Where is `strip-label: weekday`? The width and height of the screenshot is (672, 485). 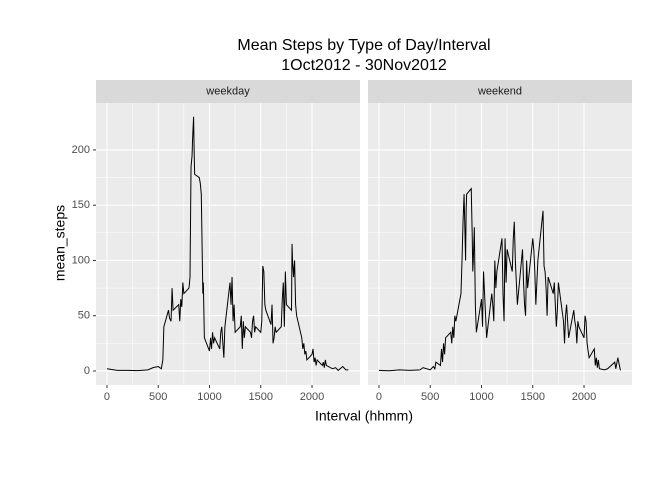 strip-label: weekday is located at coordinates (227, 91).